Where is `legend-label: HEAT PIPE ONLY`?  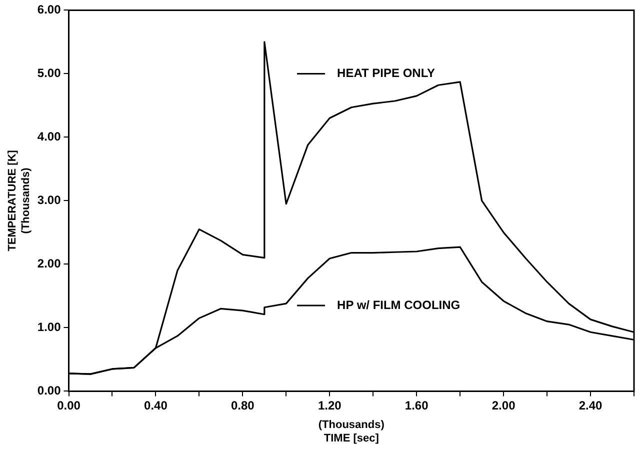
legend-label: HEAT PIPE ONLY is located at coordinates (386, 73).